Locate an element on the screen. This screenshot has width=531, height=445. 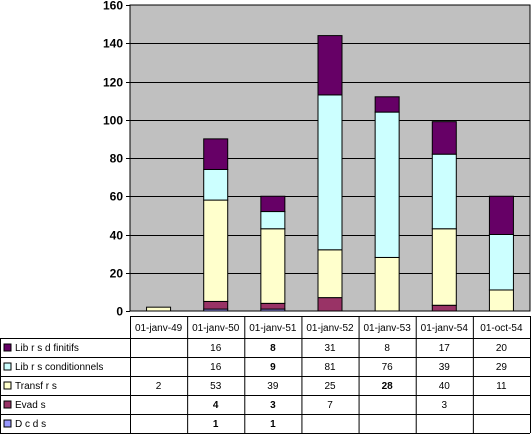
y-tick-label-80: 80 is located at coordinates (117, 159).